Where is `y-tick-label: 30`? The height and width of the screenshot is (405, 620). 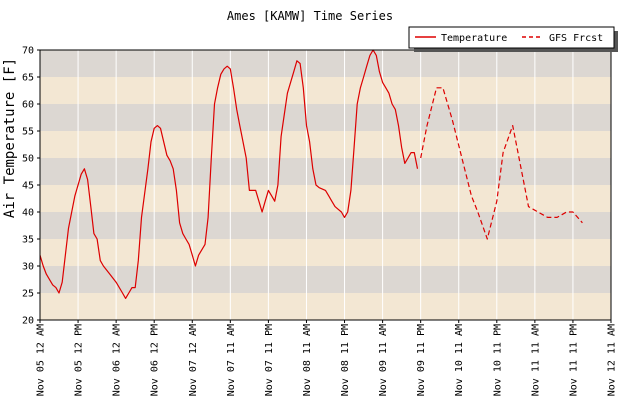
y-tick-label: 30 is located at coordinates (28, 267).